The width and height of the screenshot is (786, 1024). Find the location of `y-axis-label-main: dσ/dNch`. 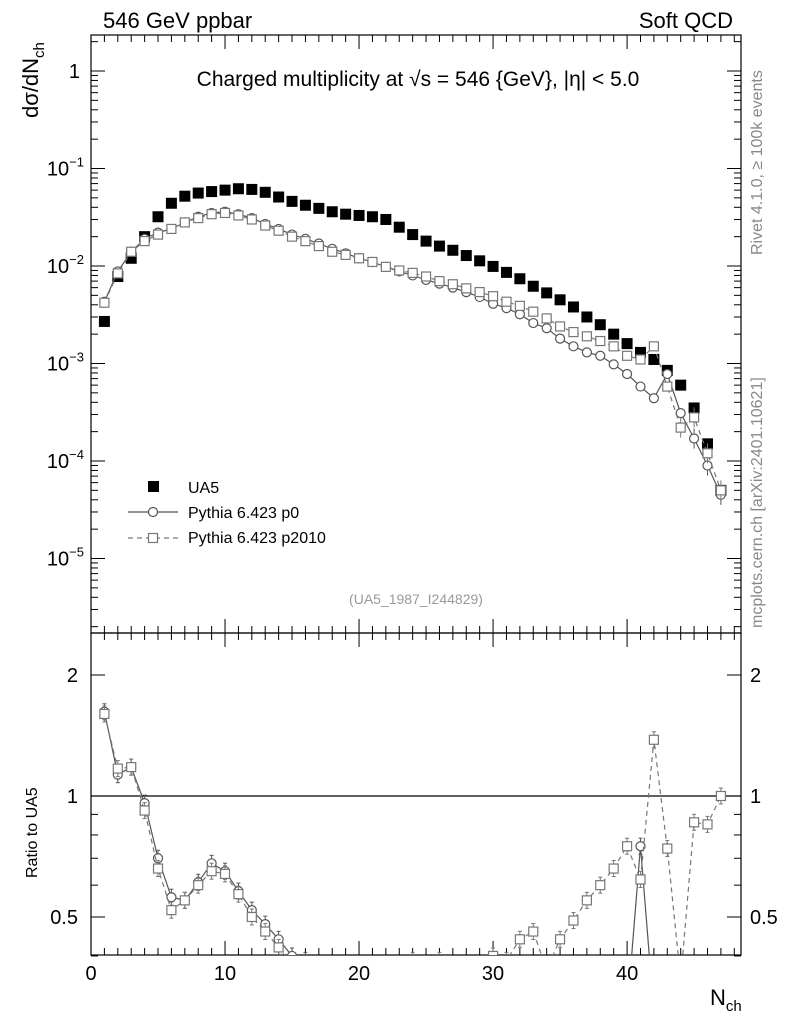

y-axis-label-main: dσ/dNch is located at coordinates (33, 80).